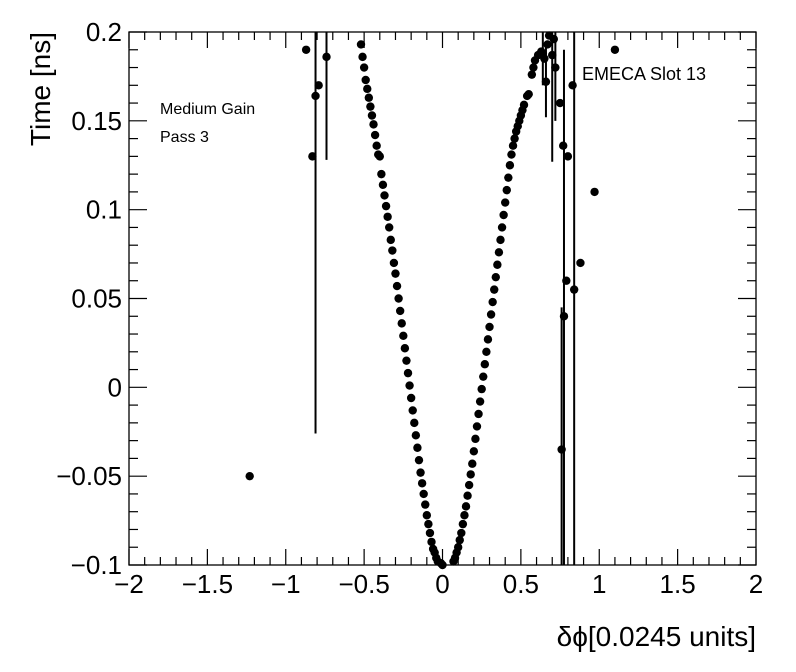  What do you see at coordinates (286, 584) in the screenshot?
I see `x-tick-label: −1` at bounding box center [286, 584].